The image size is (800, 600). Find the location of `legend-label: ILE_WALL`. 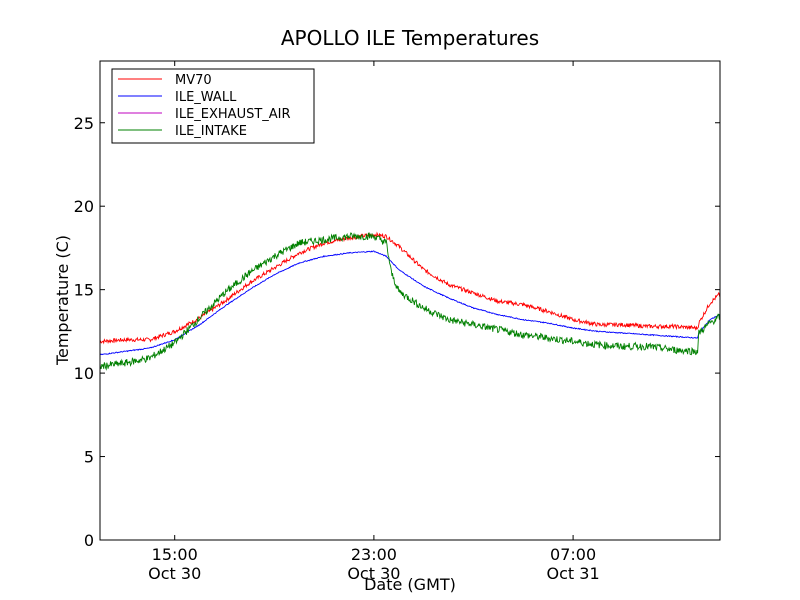

legend-label: ILE_WALL is located at coordinates (206, 97).